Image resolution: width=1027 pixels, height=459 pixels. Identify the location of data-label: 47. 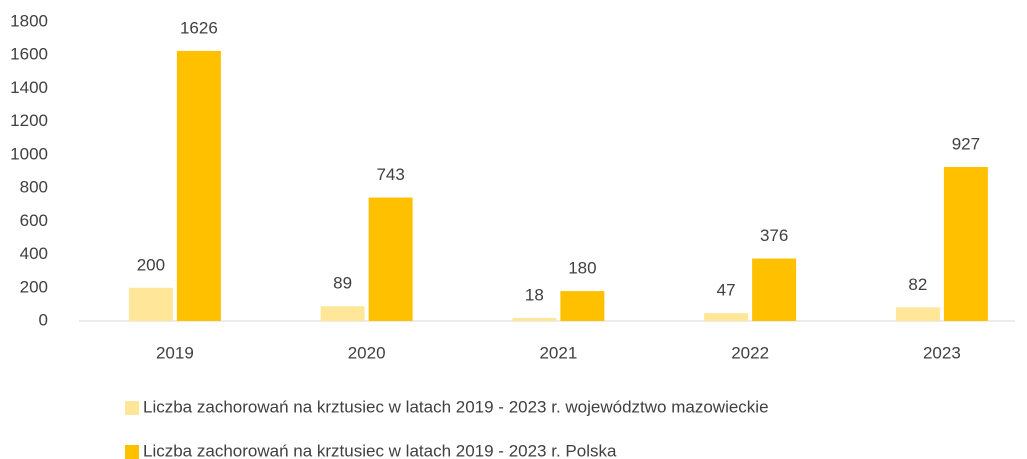
(726, 290).